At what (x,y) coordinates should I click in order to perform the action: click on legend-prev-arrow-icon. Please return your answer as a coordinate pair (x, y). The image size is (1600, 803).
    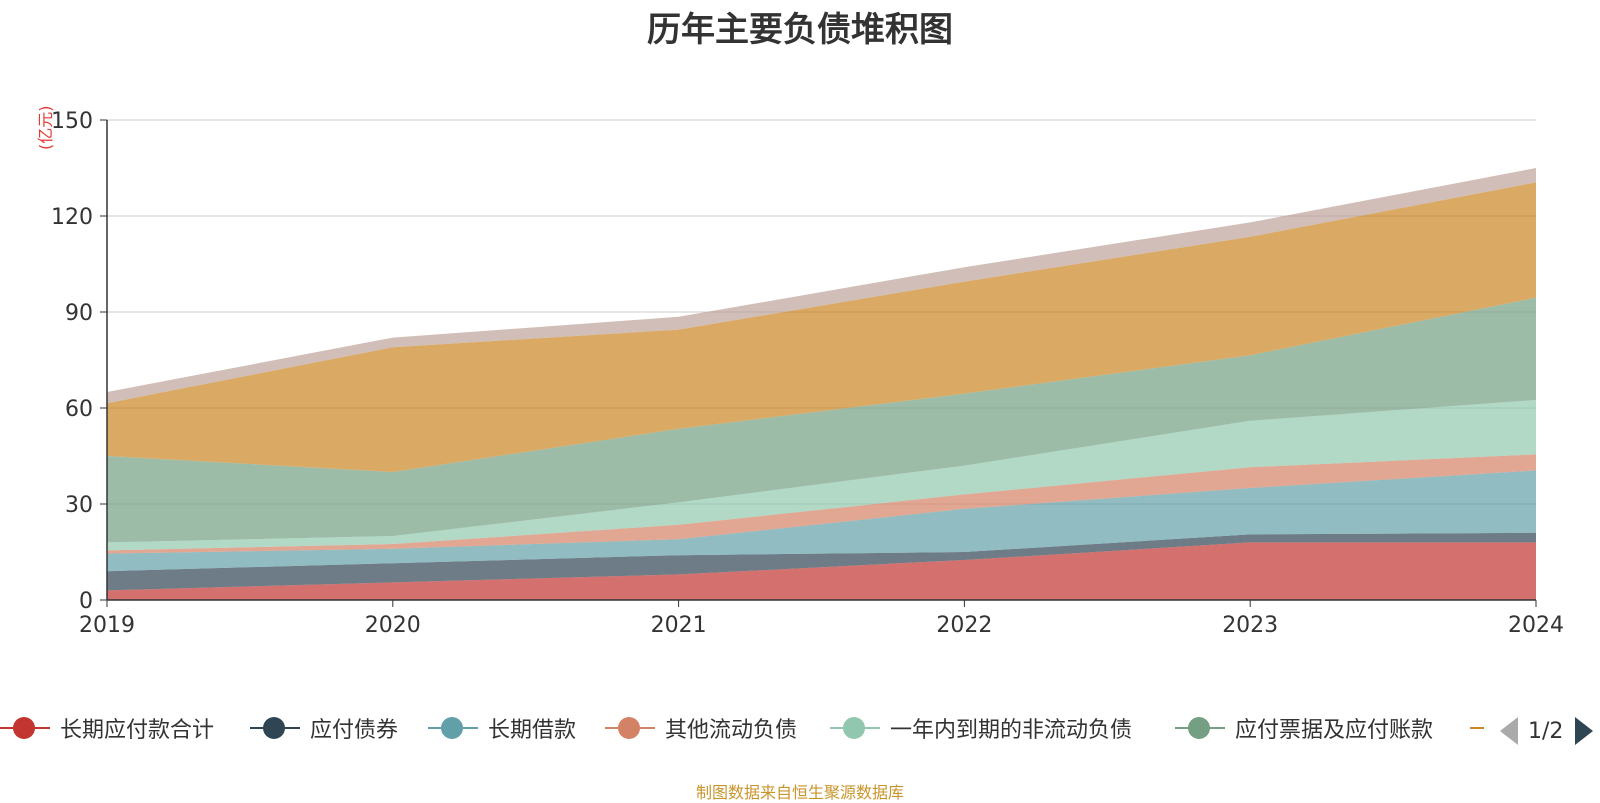
    Looking at the image, I should click on (1509, 731).